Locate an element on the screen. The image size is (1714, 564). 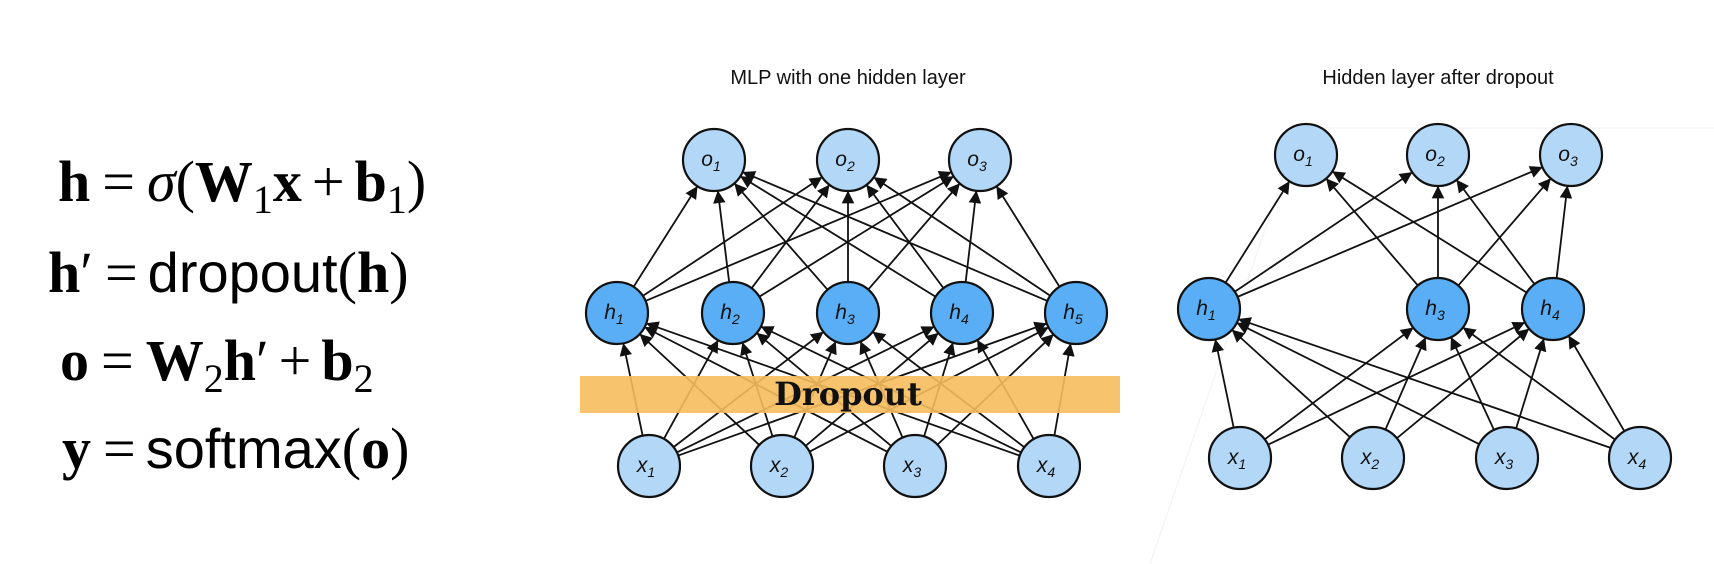
input-node-x3: x3 is located at coordinates (1507, 458).